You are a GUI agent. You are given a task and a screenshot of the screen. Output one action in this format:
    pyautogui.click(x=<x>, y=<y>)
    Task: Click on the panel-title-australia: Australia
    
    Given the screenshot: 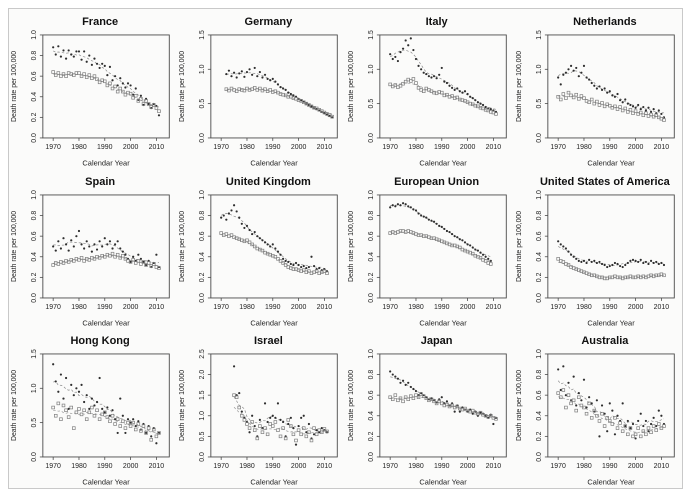 What is the action you would take?
    pyautogui.click(x=605, y=341)
    